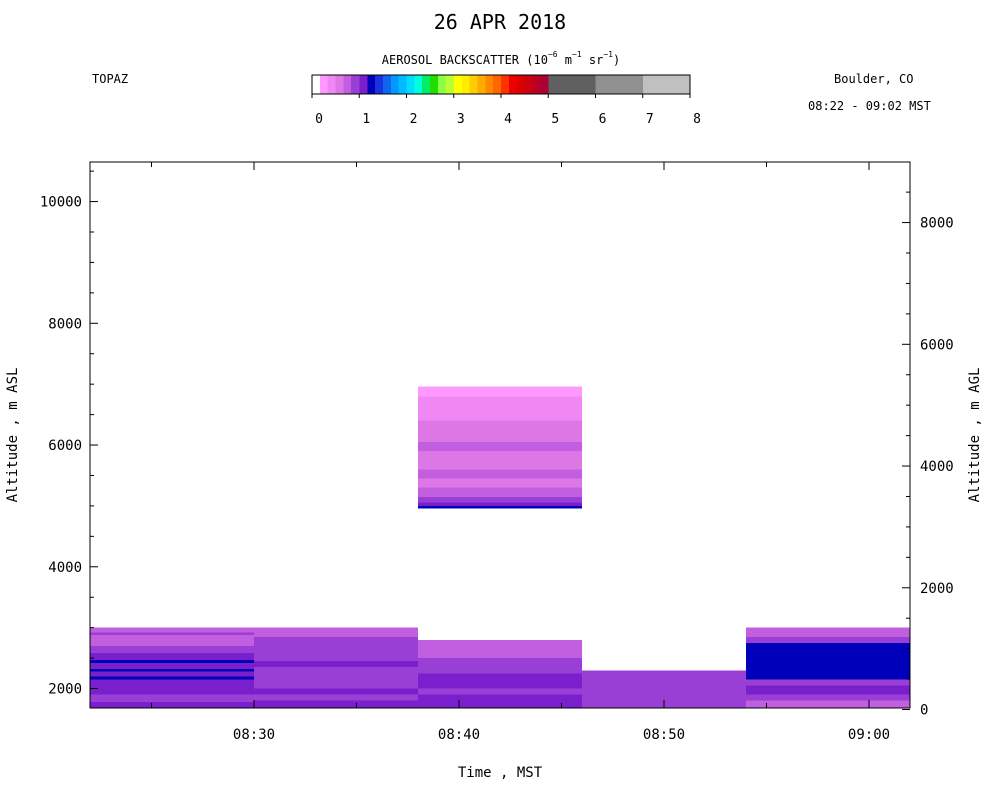 The height and width of the screenshot is (800, 1000). Describe the element at coordinates (110, 79) in the screenshot. I see `instrument-label: TOPAZ` at that location.